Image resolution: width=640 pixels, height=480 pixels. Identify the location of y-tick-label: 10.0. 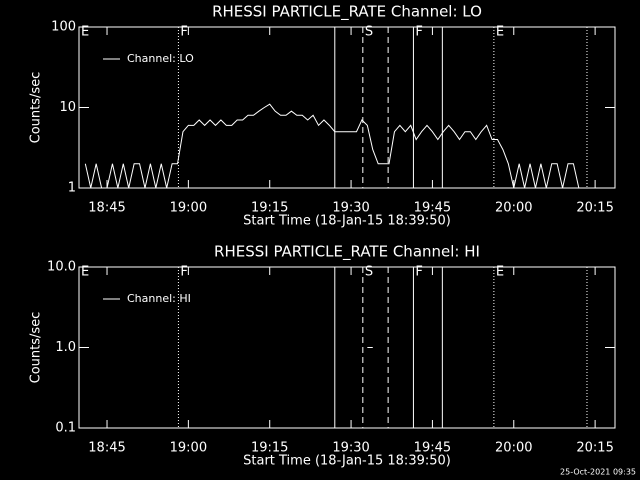
(61, 267).